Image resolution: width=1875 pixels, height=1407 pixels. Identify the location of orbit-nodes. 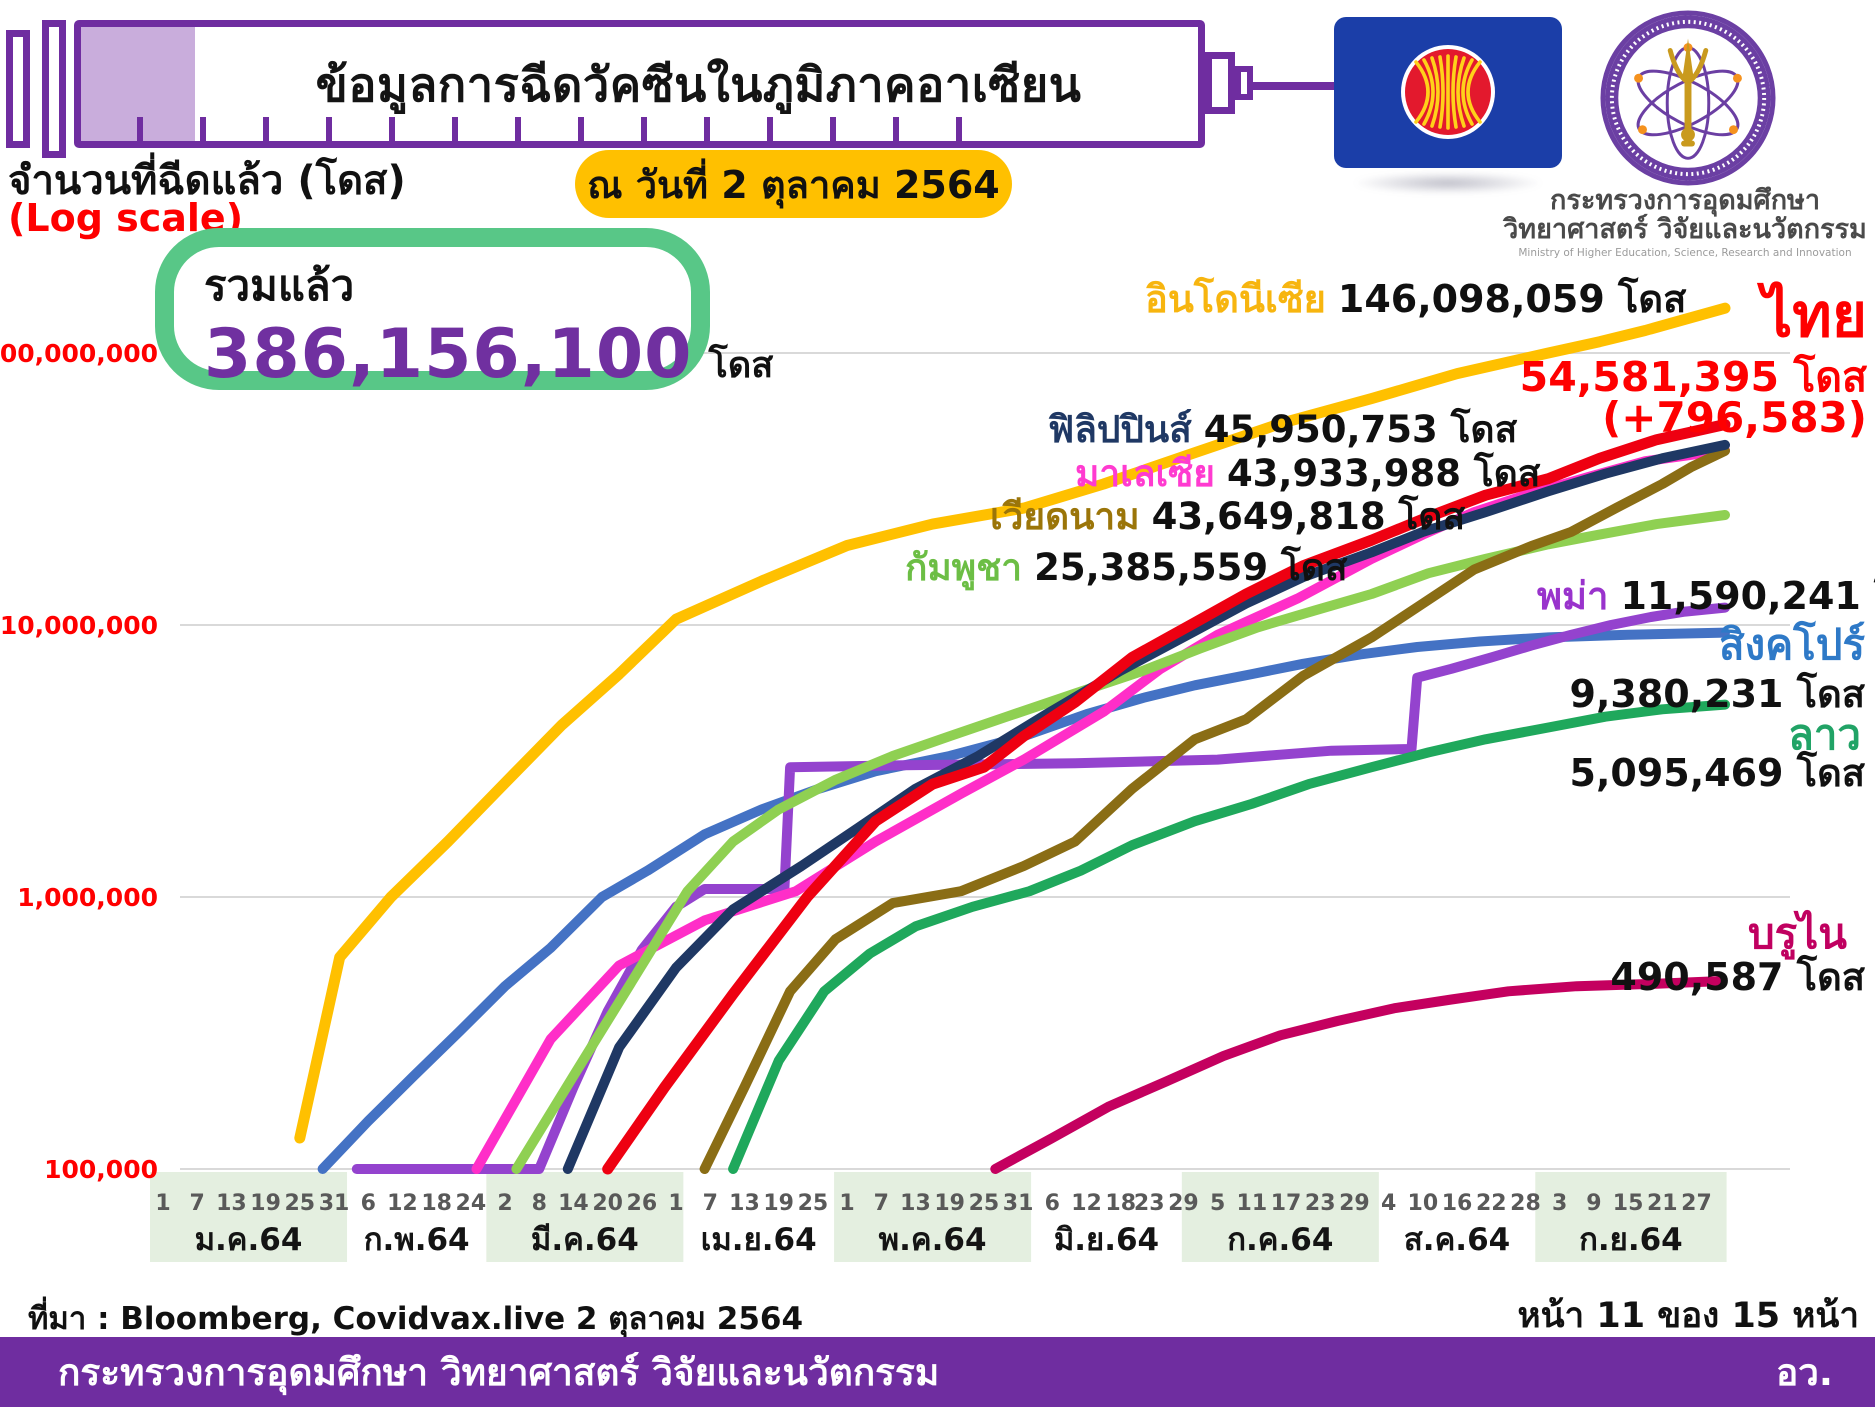
(1688, 89).